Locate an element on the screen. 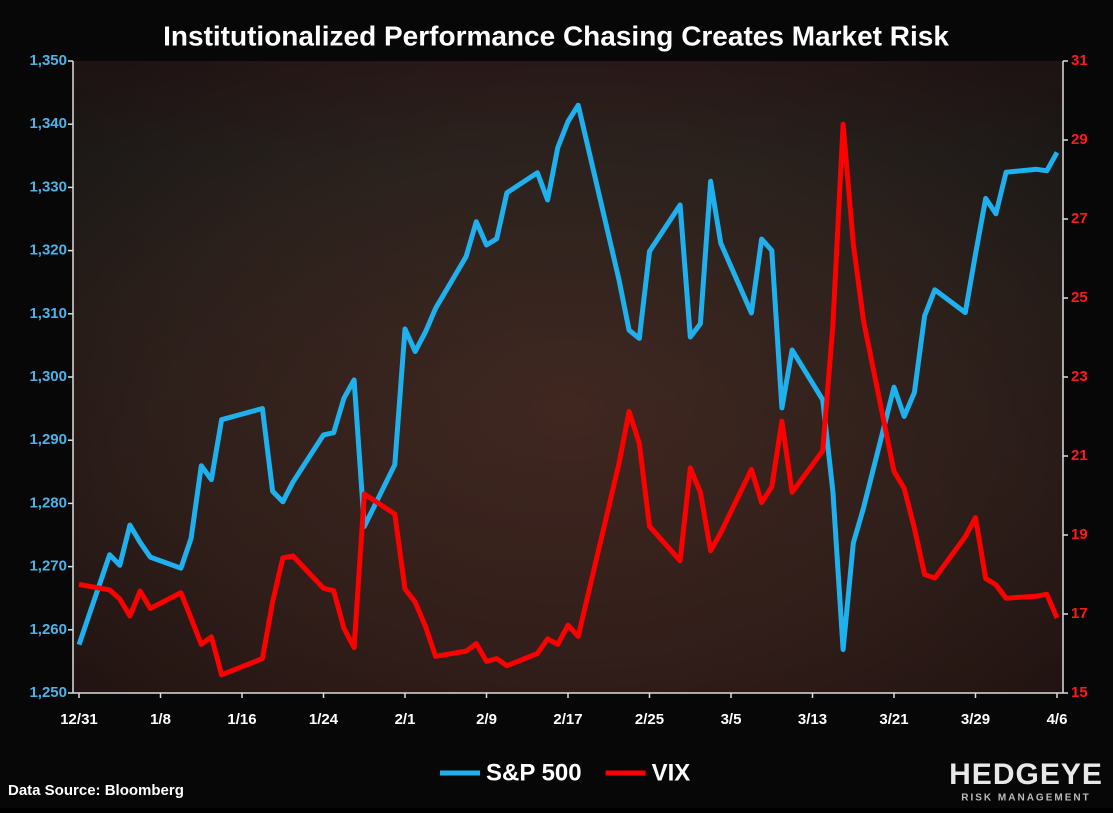  y-tick-label: 1,280 is located at coordinates (48, 502).